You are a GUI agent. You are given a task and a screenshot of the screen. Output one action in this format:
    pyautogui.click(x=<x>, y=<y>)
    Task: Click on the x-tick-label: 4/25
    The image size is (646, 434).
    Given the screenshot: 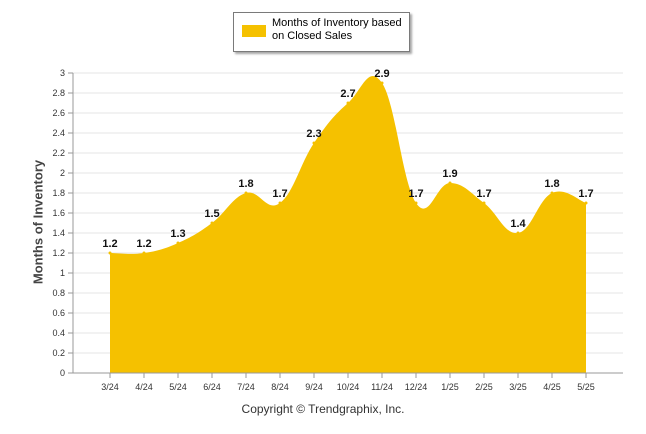 What is the action you would take?
    pyautogui.click(x=552, y=387)
    